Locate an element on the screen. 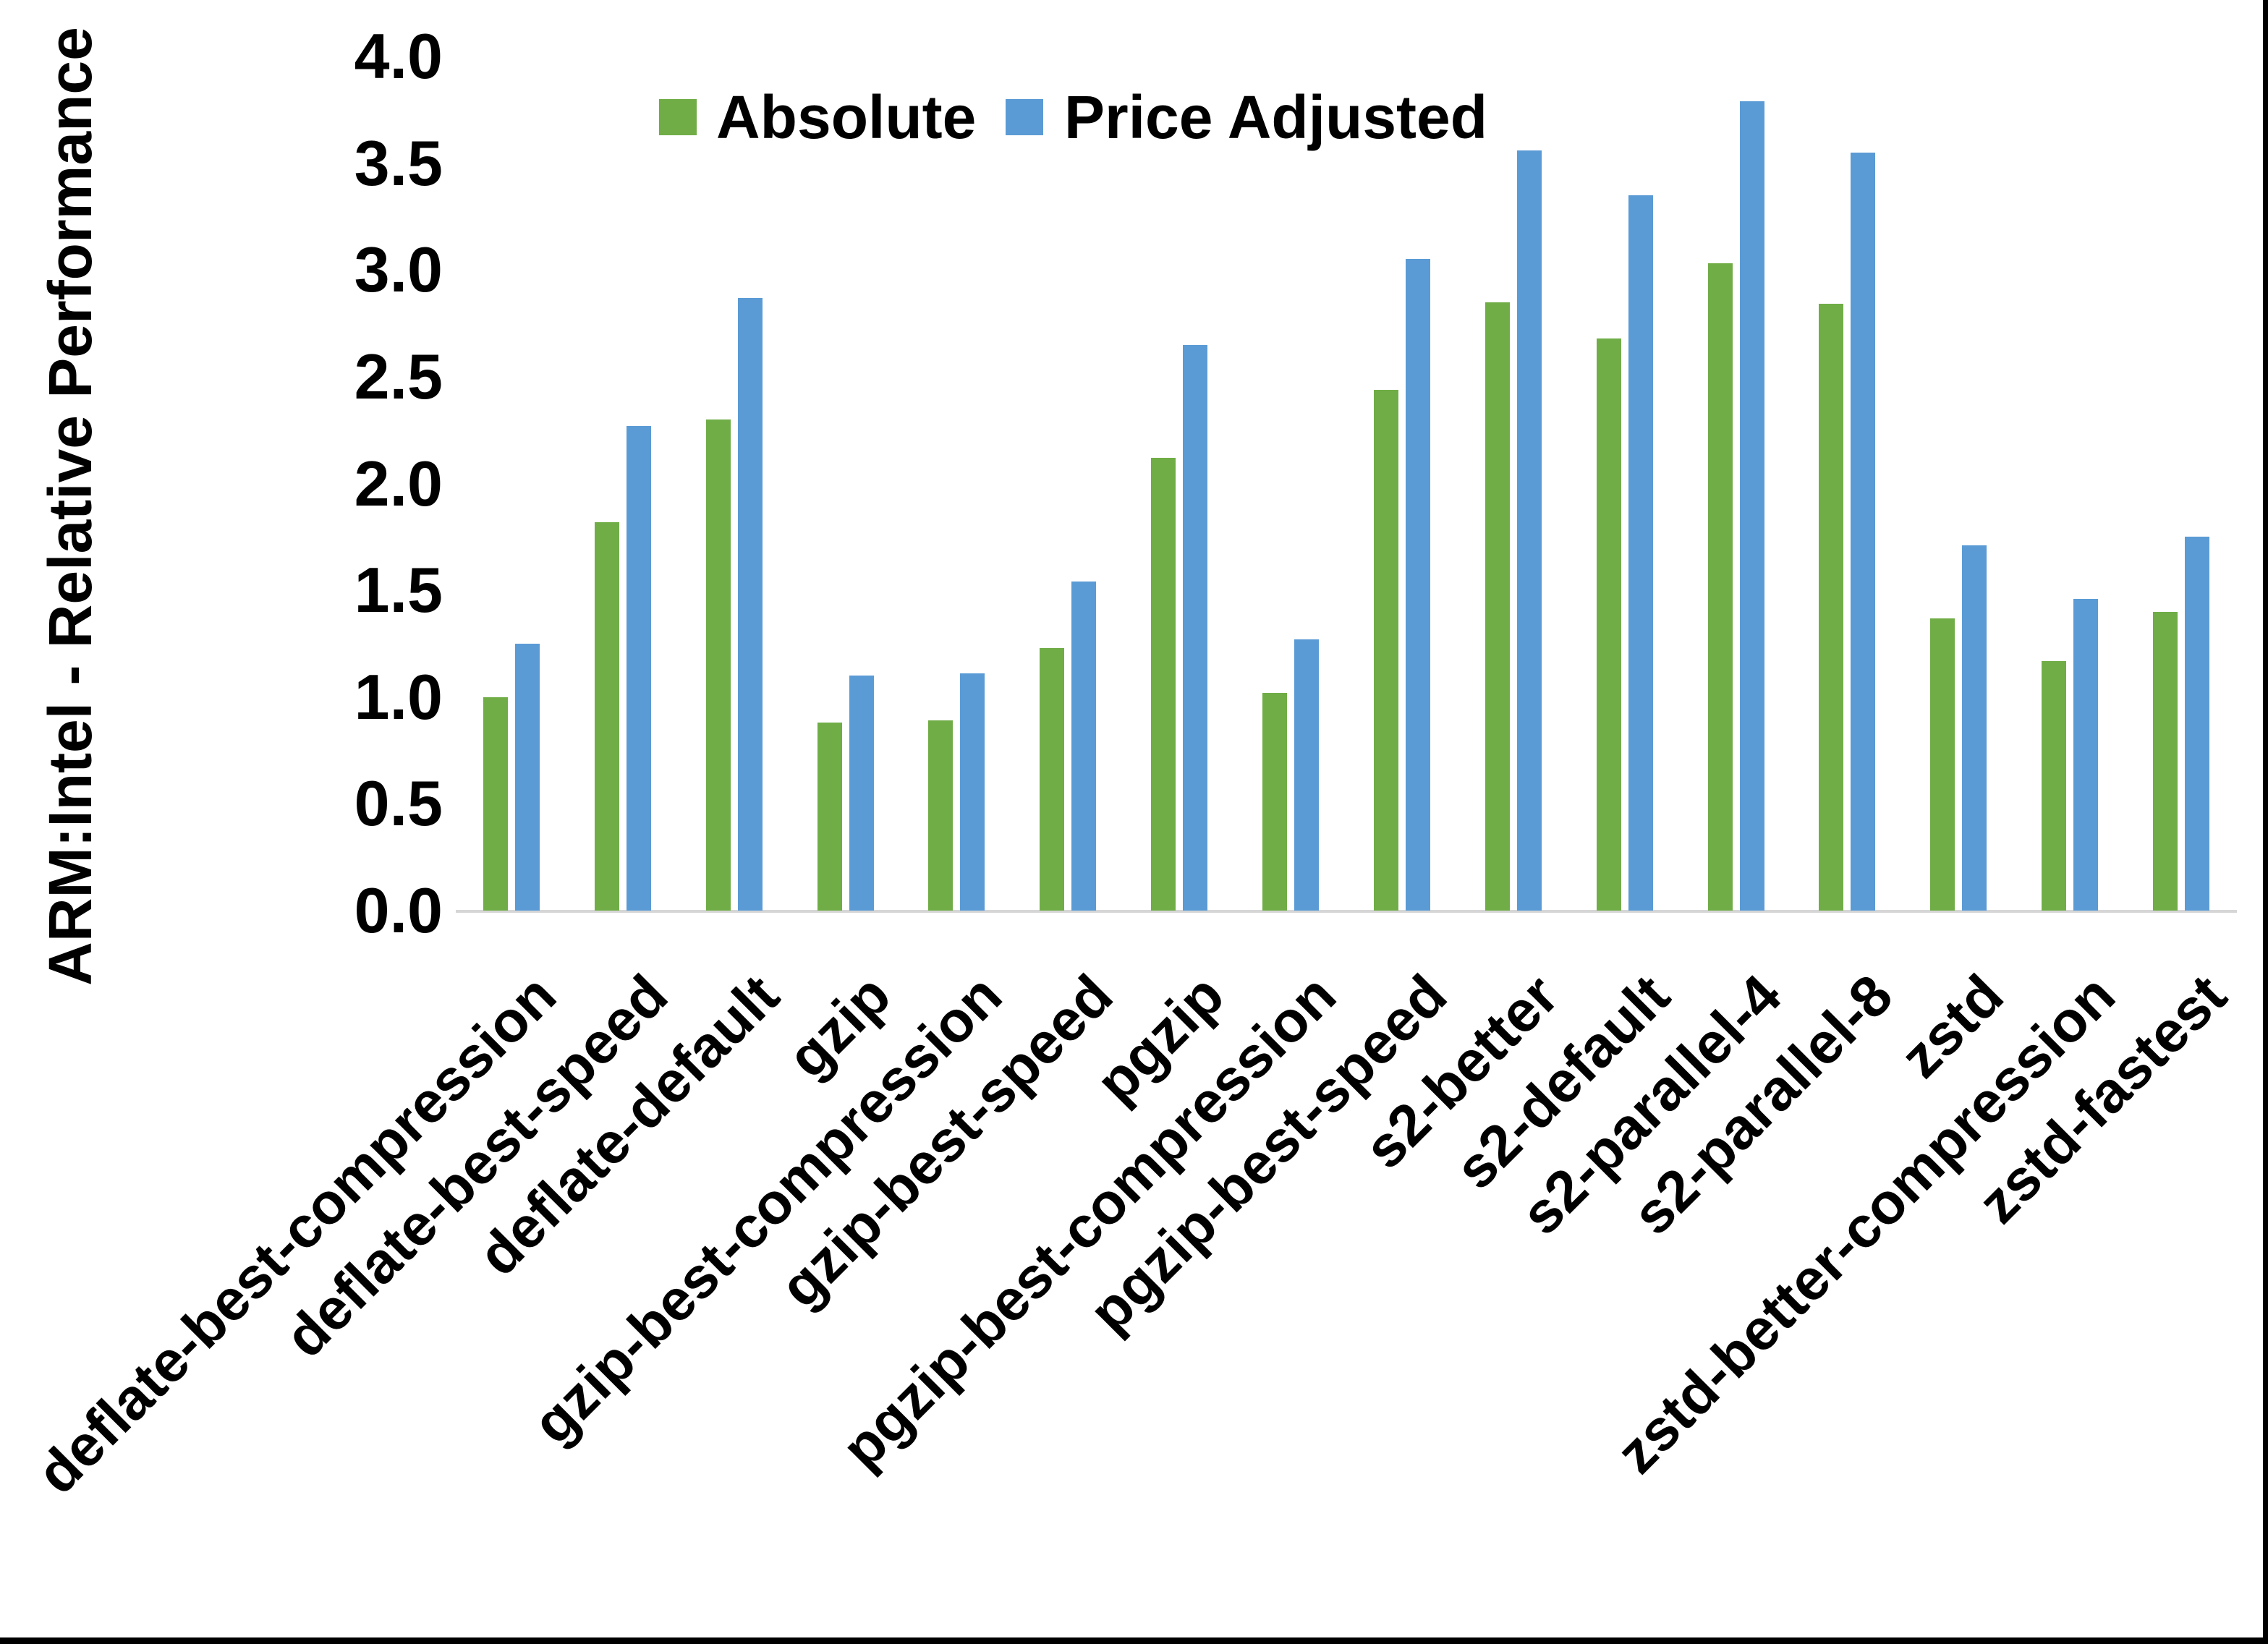  bar-price-adjusted-deflate-best-compression is located at coordinates (527, 777).